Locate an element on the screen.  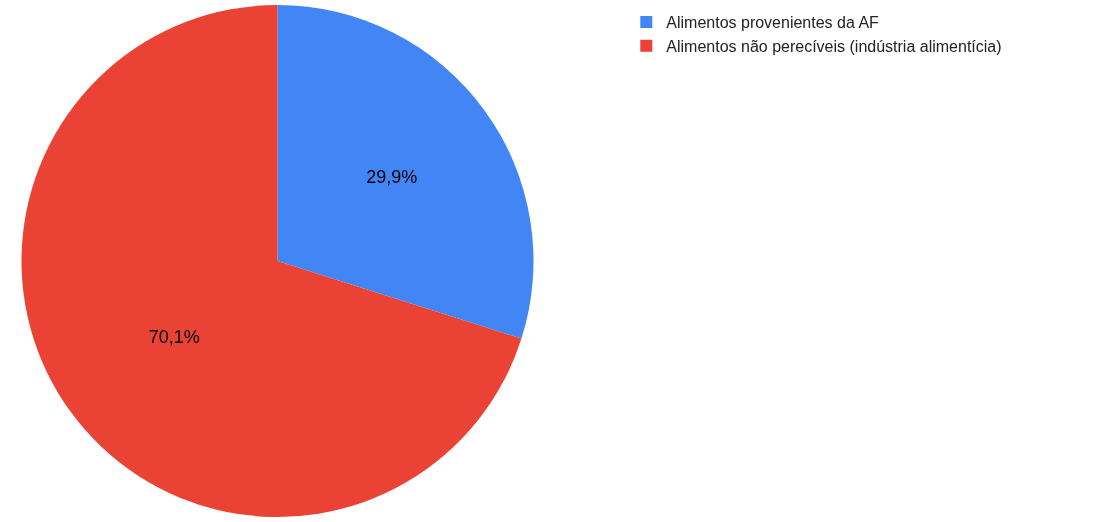
pie-slice is located at coordinates (405, 172).